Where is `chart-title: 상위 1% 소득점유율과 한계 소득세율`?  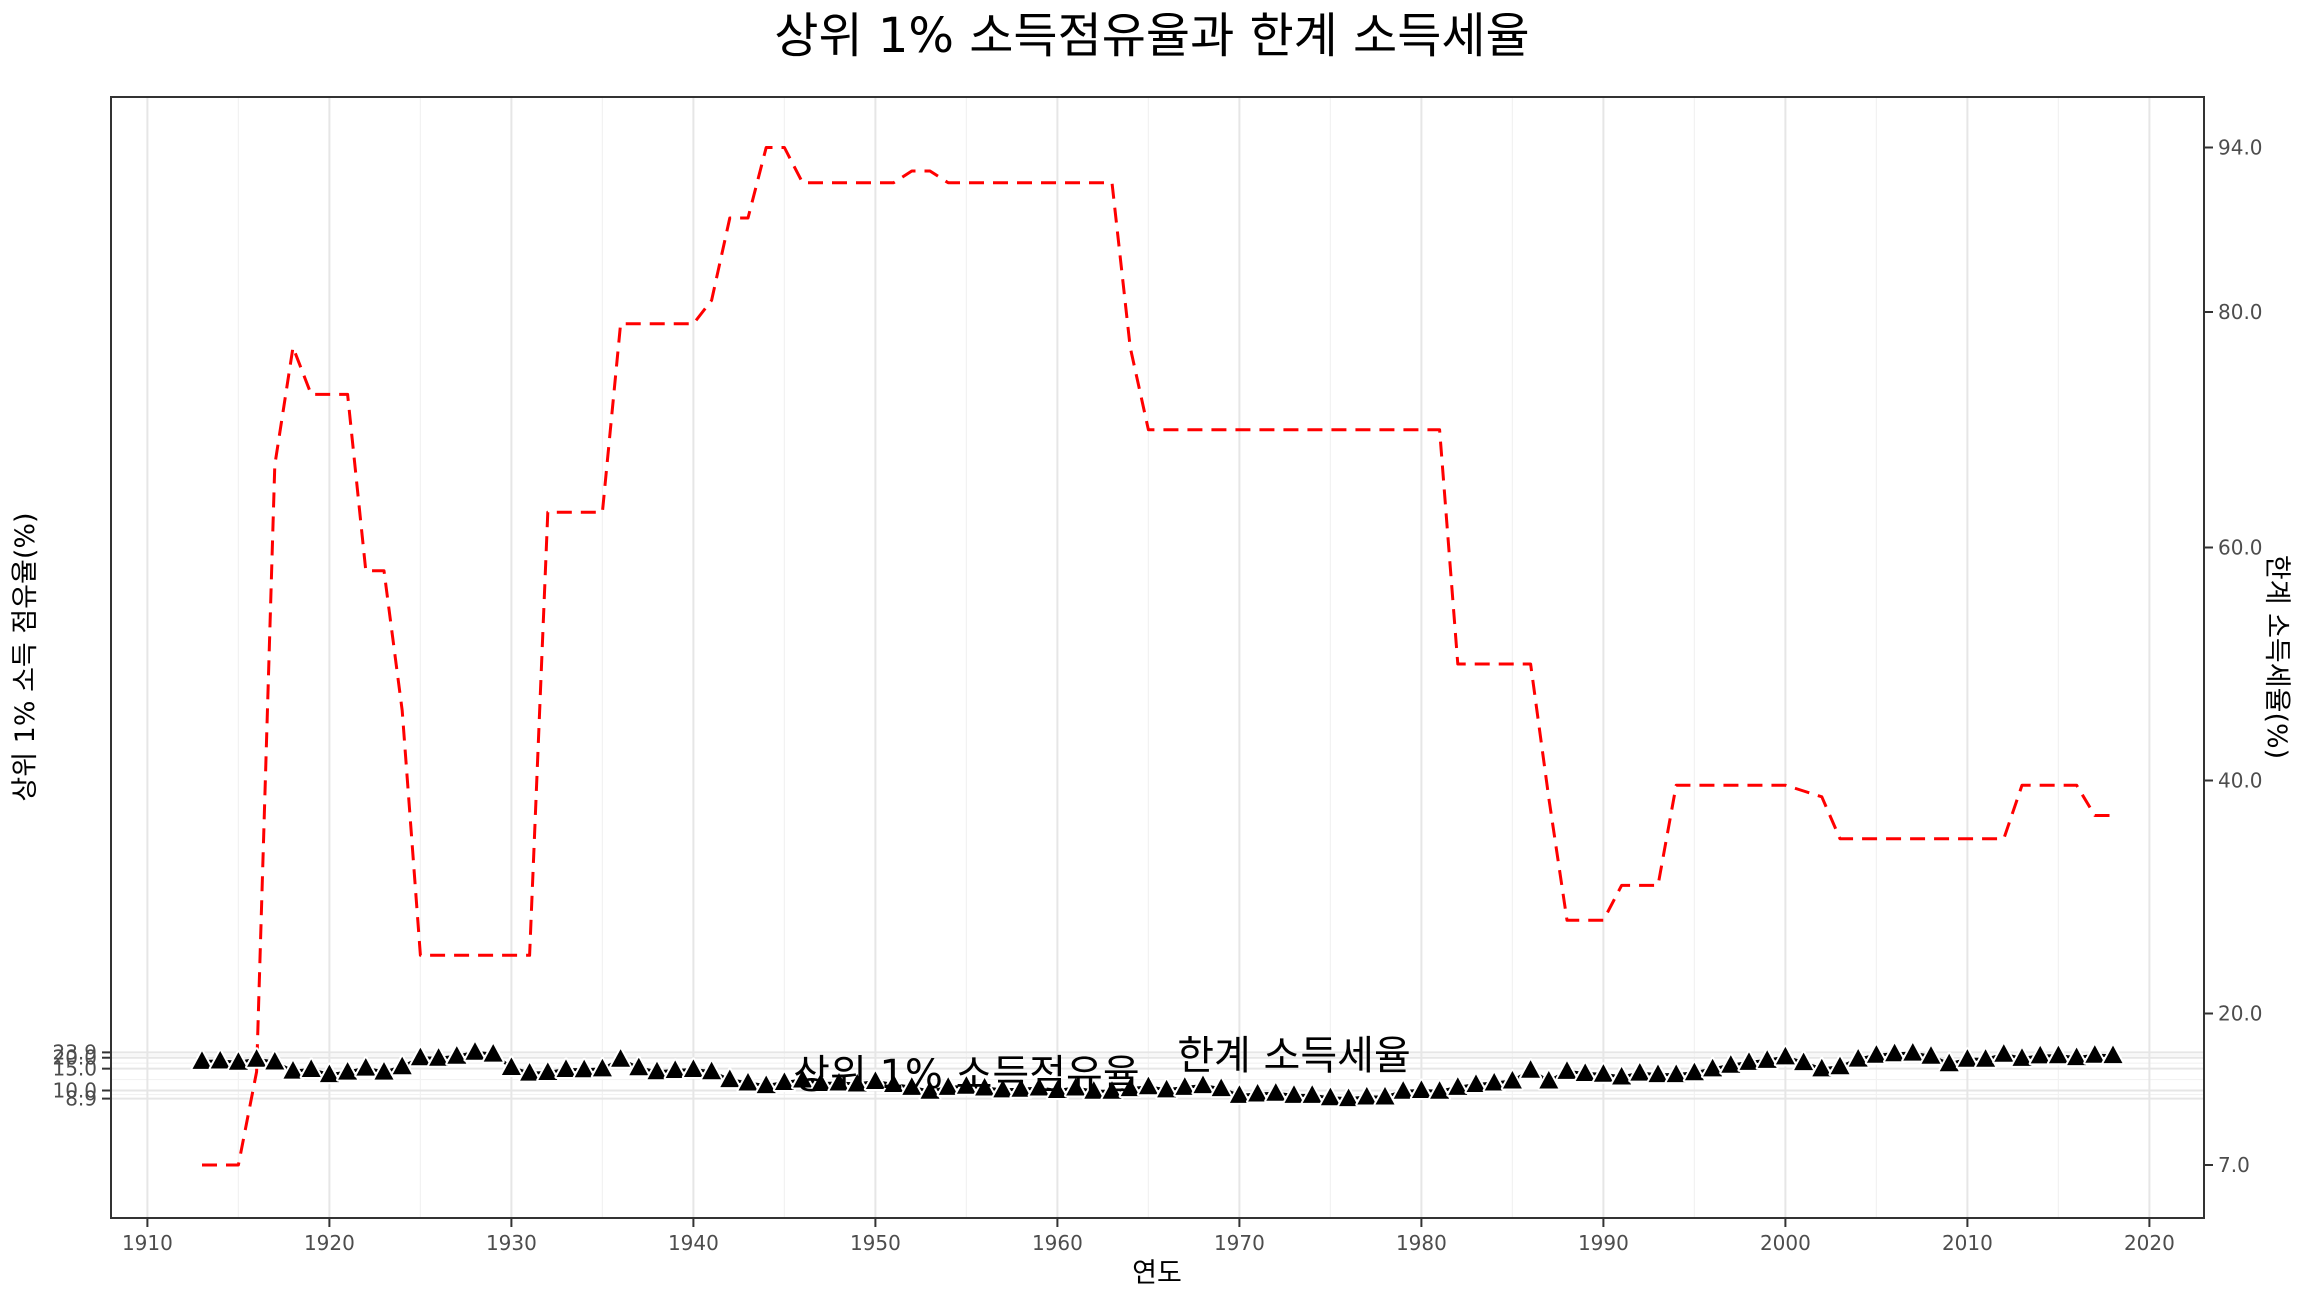 chart-title: 상위 1% 소득점유율과 한계 소득세율 is located at coordinates (1151, 36).